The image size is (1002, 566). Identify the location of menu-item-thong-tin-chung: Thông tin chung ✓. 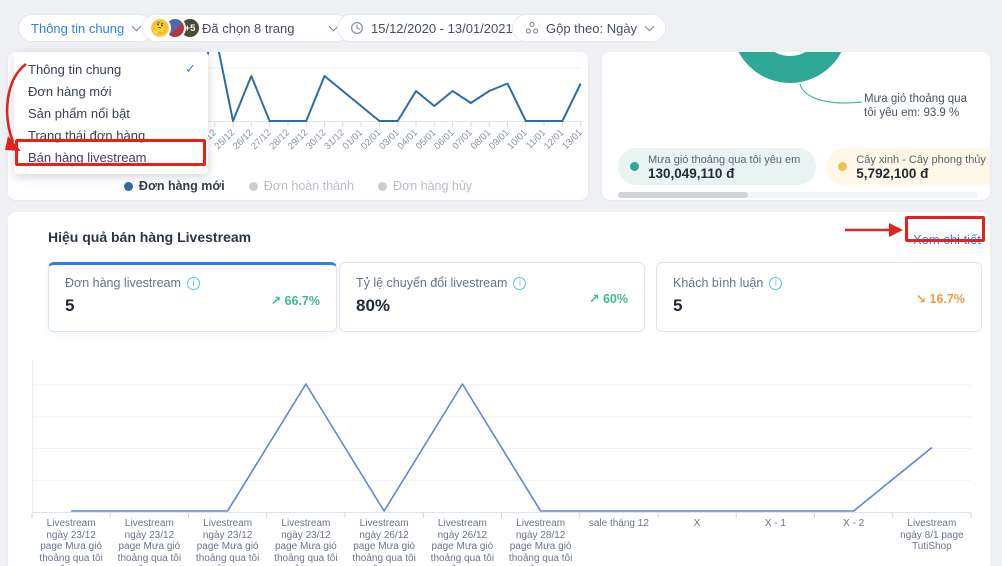
(111, 69).